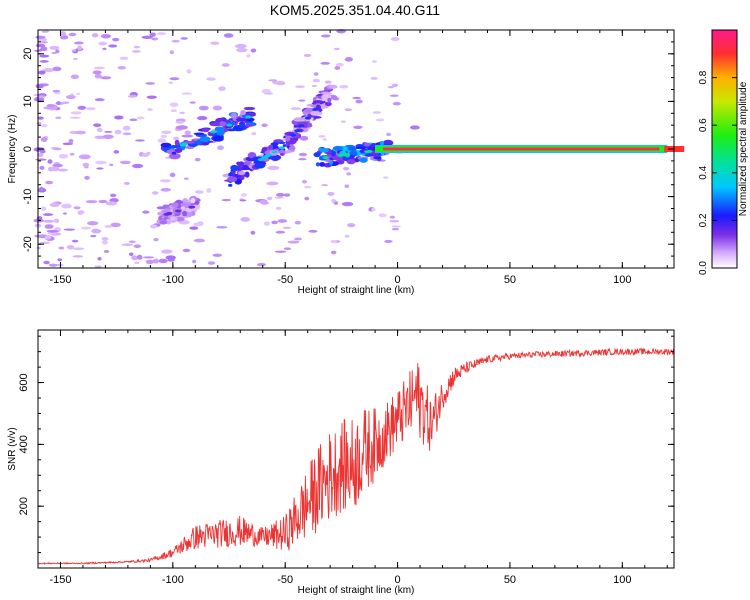 This screenshot has width=750, height=600. What do you see at coordinates (703, 125) in the screenshot?
I see `colorbar-tick-label: 0.6` at bounding box center [703, 125].